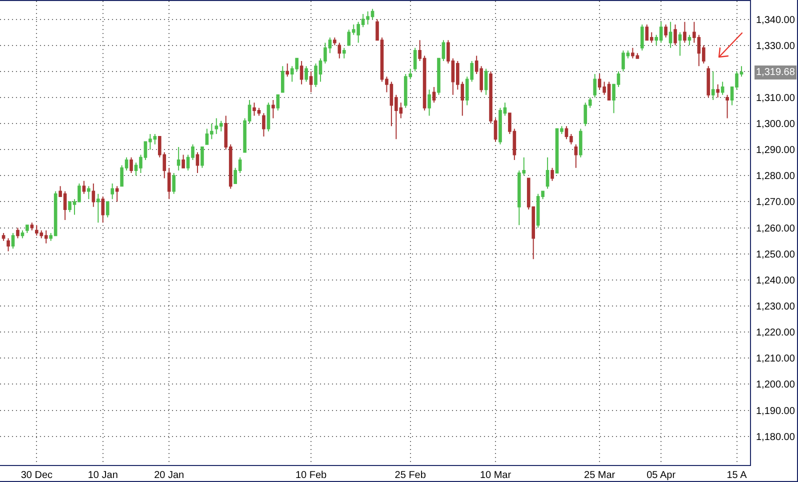 This screenshot has height=482, width=798. I want to click on x-tick-label: 10 Feb, so click(311, 475).